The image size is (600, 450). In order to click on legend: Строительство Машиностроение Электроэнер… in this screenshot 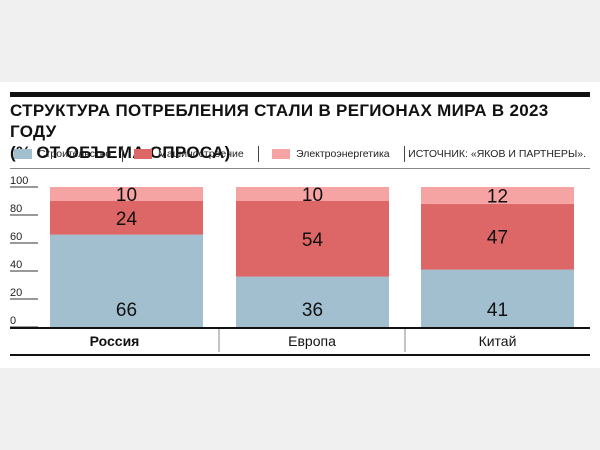, I will do `click(300, 154)`.